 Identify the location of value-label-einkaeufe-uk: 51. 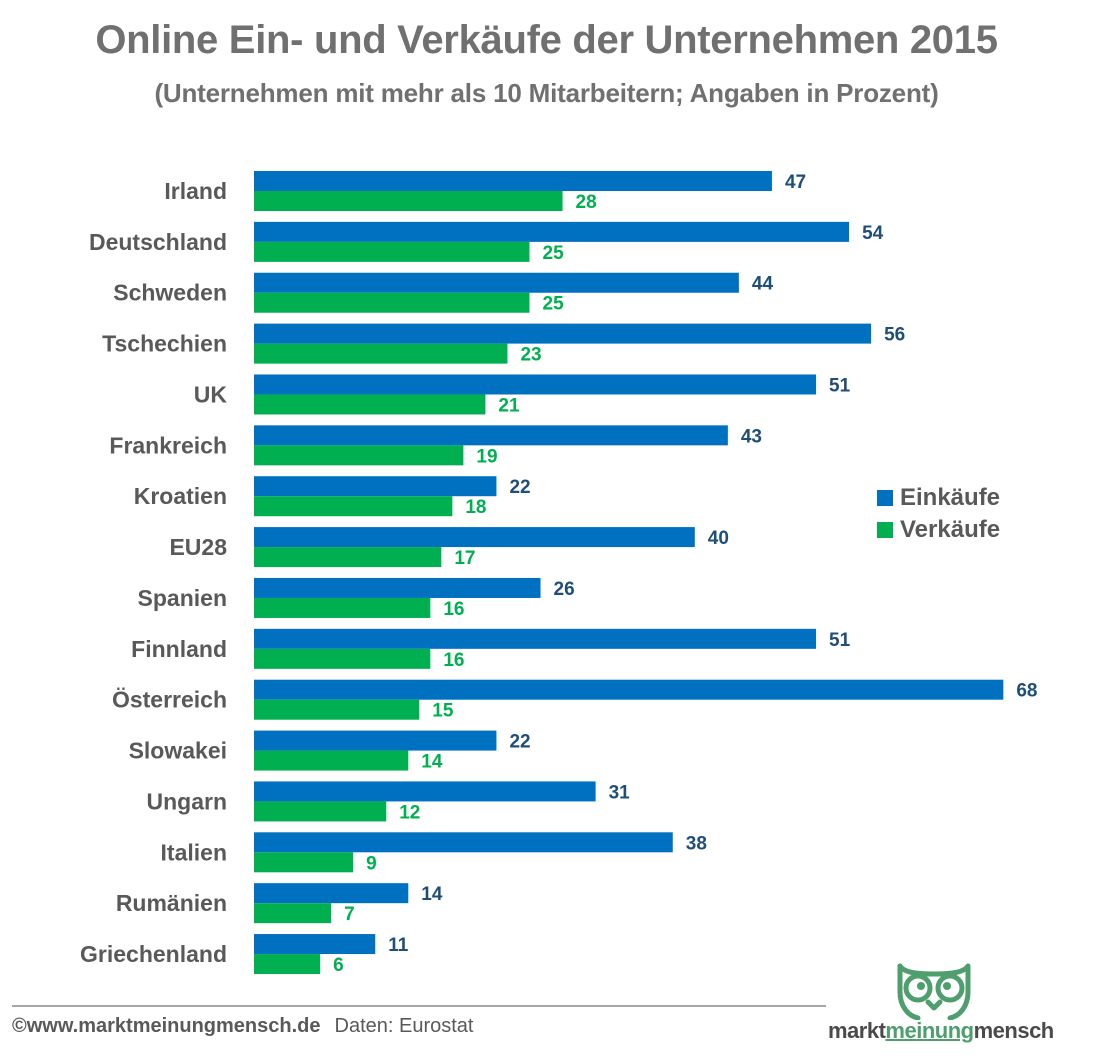
(840, 385).